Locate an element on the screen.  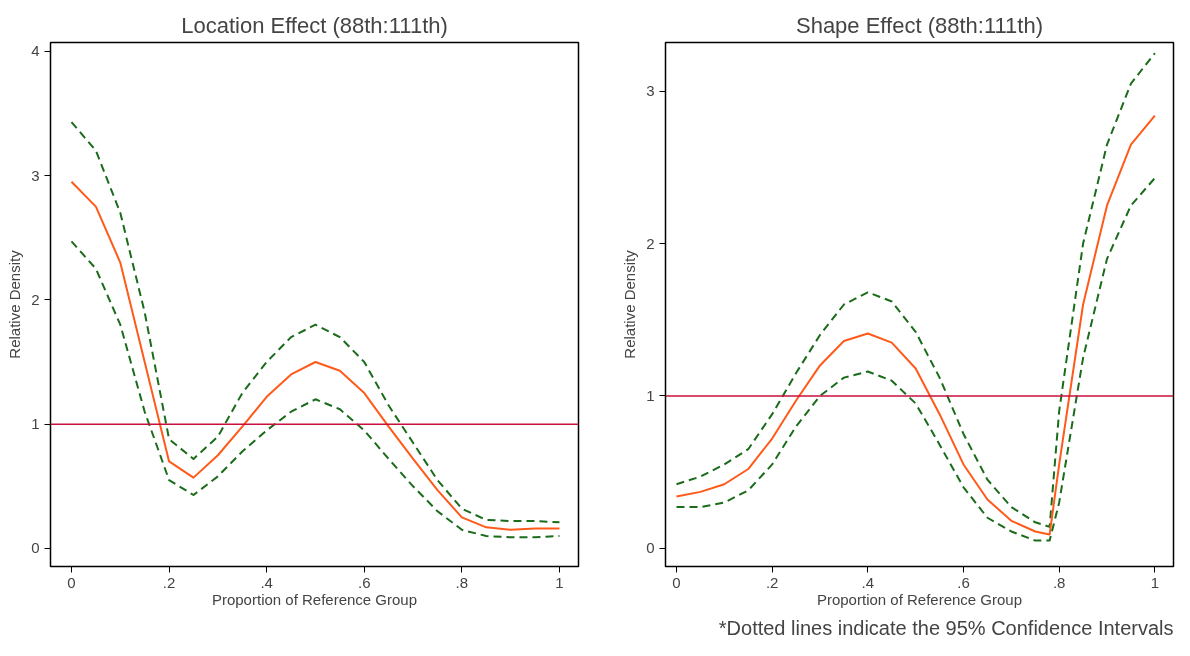
chart-title: Shape Effect (88th:111th) is located at coordinates (919, 25).